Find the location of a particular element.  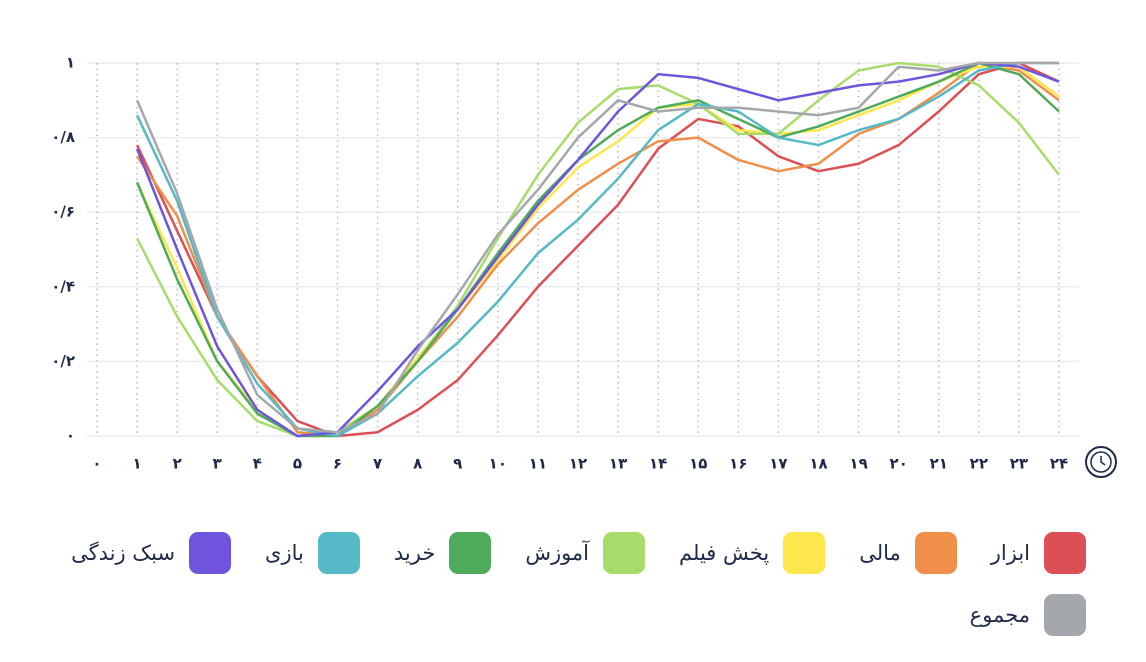

x-tick-label: ۱۰ is located at coordinates (498, 464).